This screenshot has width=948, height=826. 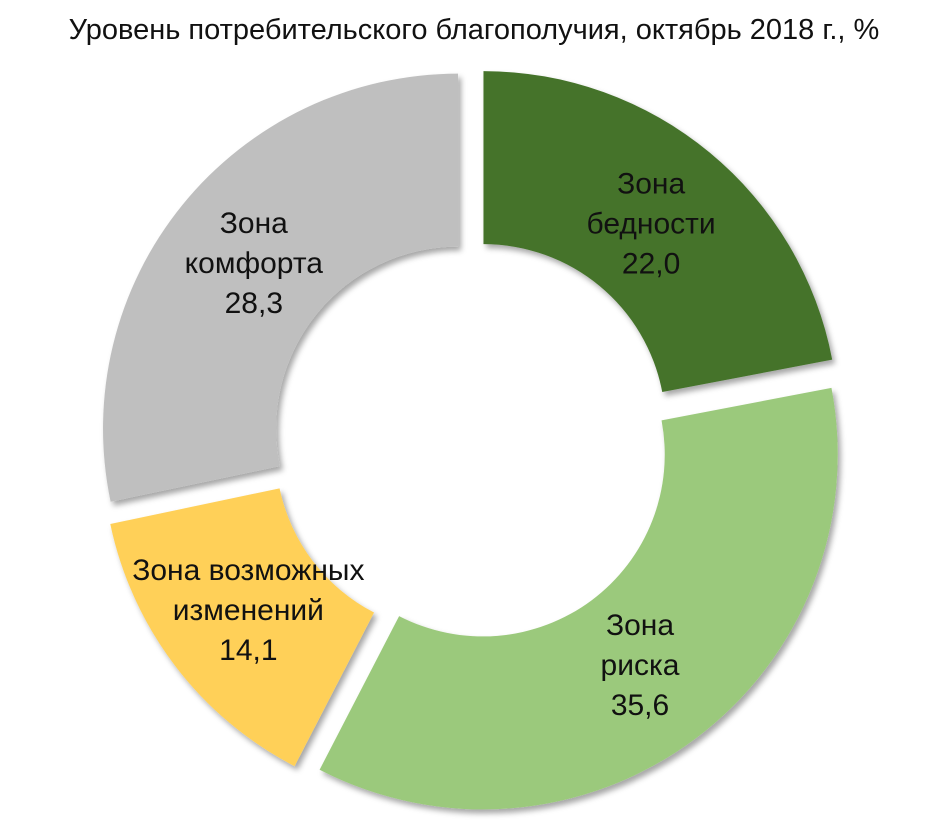 I want to click on slice-poverty, so click(x=658, y=232).